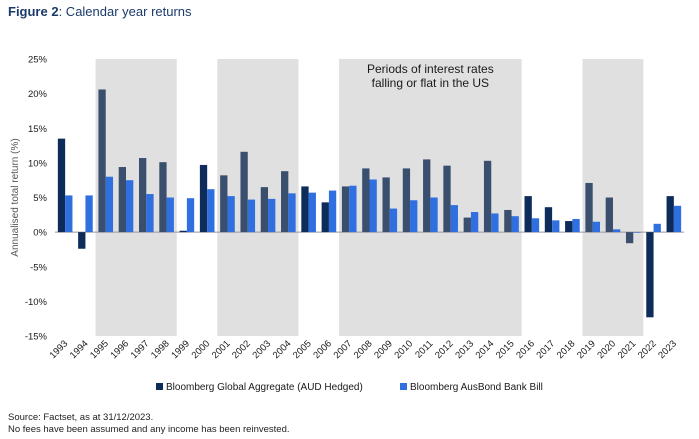 This screenshot has height=439, width=699. Describe the element at coordinates (140, 349) in the screenshot. I see `x-tick-label: 1997` at that location.